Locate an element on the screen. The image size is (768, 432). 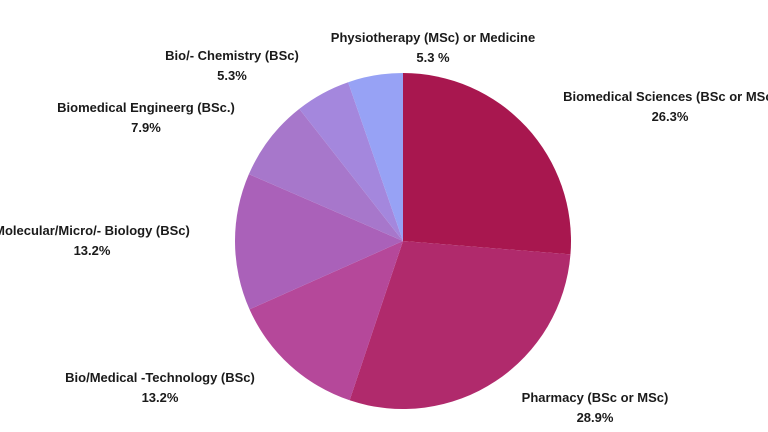
slice-category-label: Pharmacy (BSc or MSc) is located at coordinates (595, 397).